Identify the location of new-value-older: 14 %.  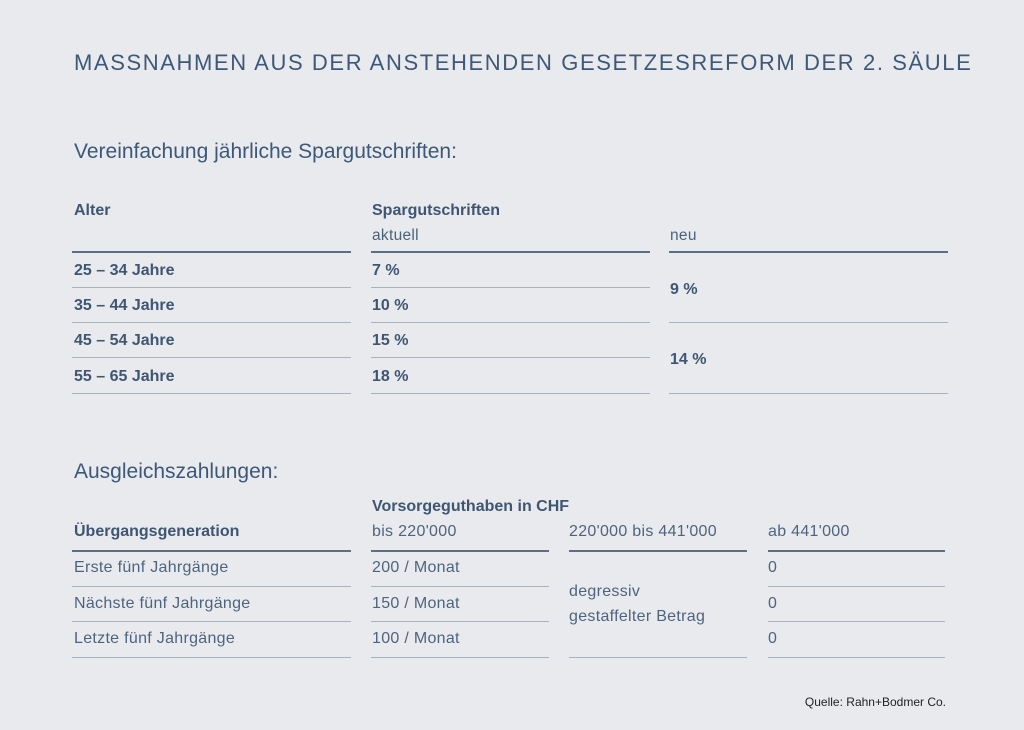
(688, 359).